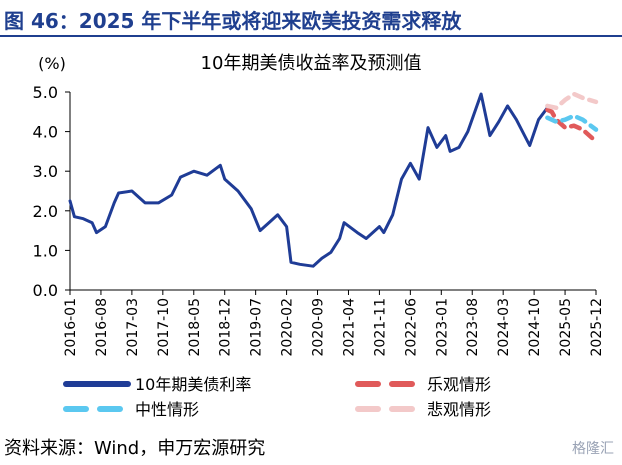  I want to click on x-tick-label: 2018-12, so click(226, 327).